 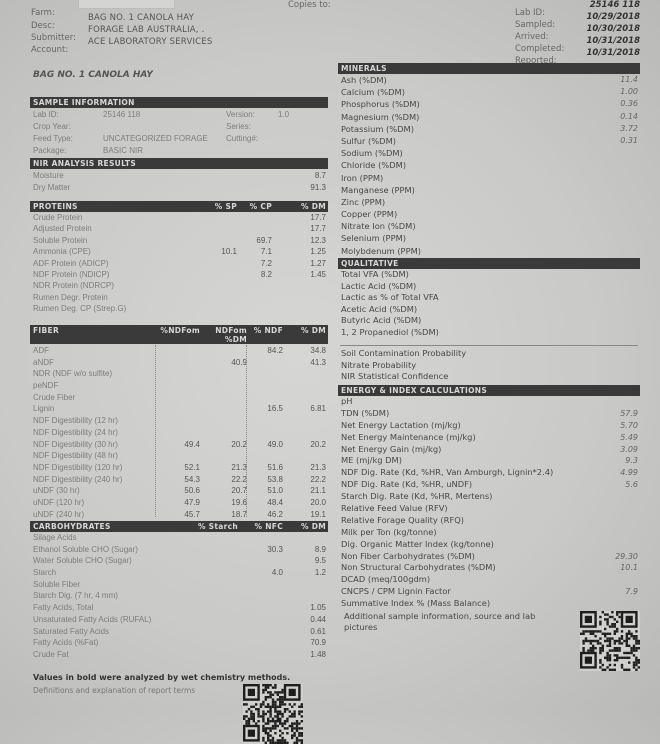 What do you see at coordinates (179, 643) in the screenshot?
I see `table-row: Fatty Acids (%Fat) 70.9` at bounding box center [179, 643].